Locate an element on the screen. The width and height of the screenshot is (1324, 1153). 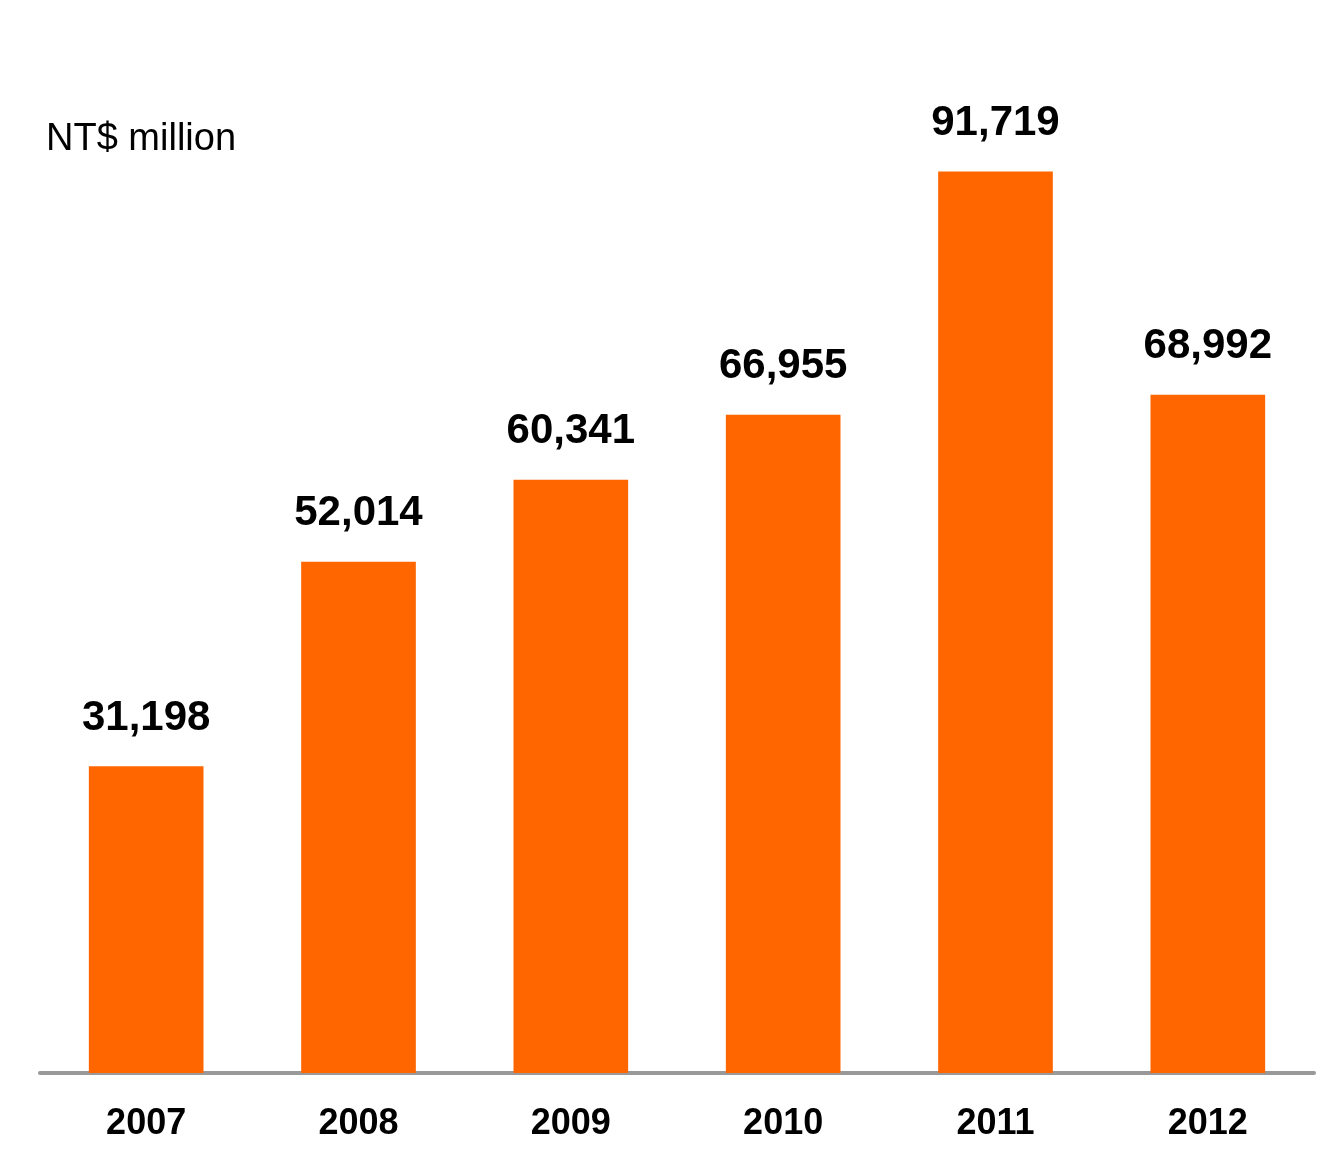
data-label: 60,341 is located at coordinates (571, 429).